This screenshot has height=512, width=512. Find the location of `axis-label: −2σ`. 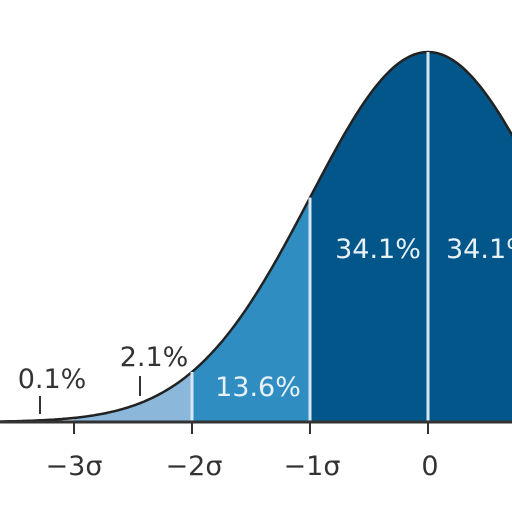

axis-label: −2σ is located at coordinates (194, 466).